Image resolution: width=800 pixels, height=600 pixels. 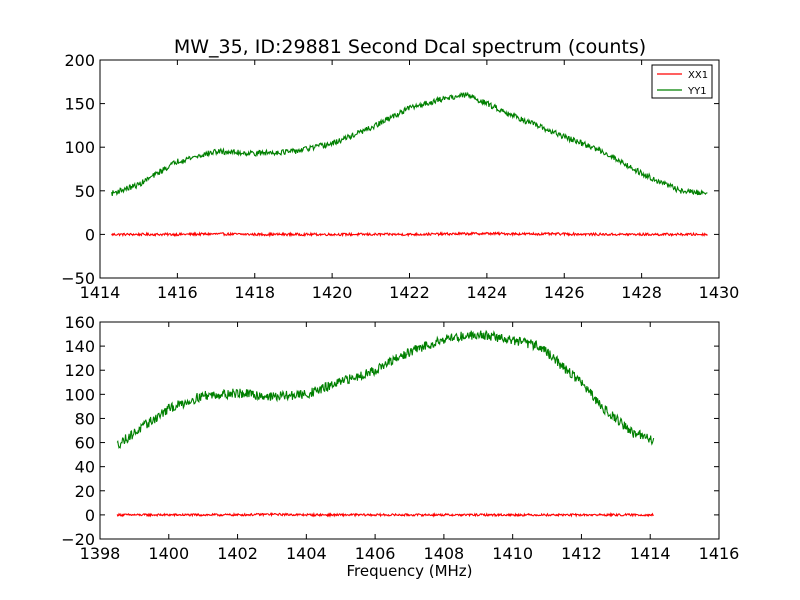 What do you see at coordinates (512, 553) in the screenshot?
I see `x-tick-label: 1410` at bounding box center [512, 553].